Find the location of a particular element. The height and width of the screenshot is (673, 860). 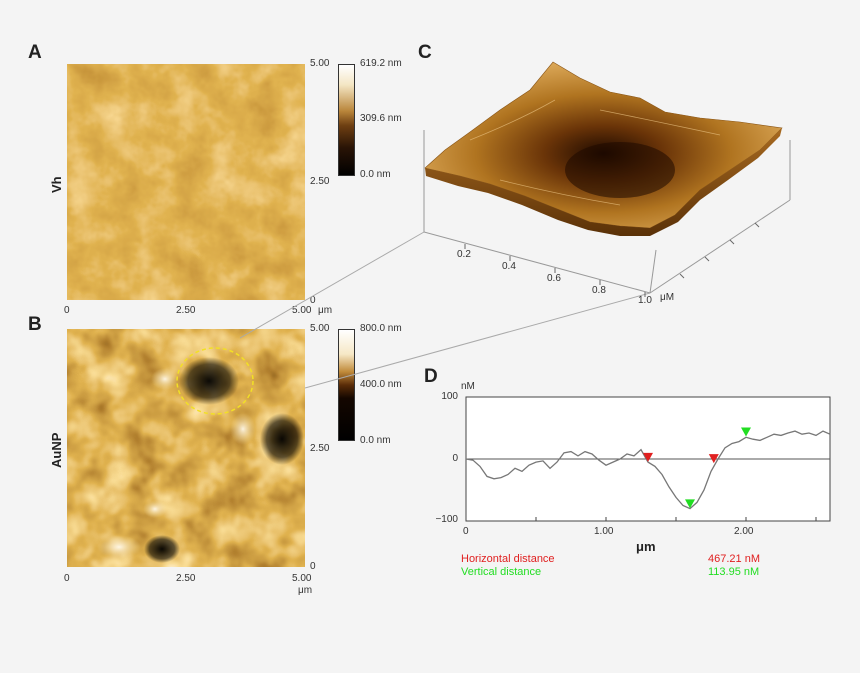

panel-d-ytick: 0 is located at coordinates (455, 458).